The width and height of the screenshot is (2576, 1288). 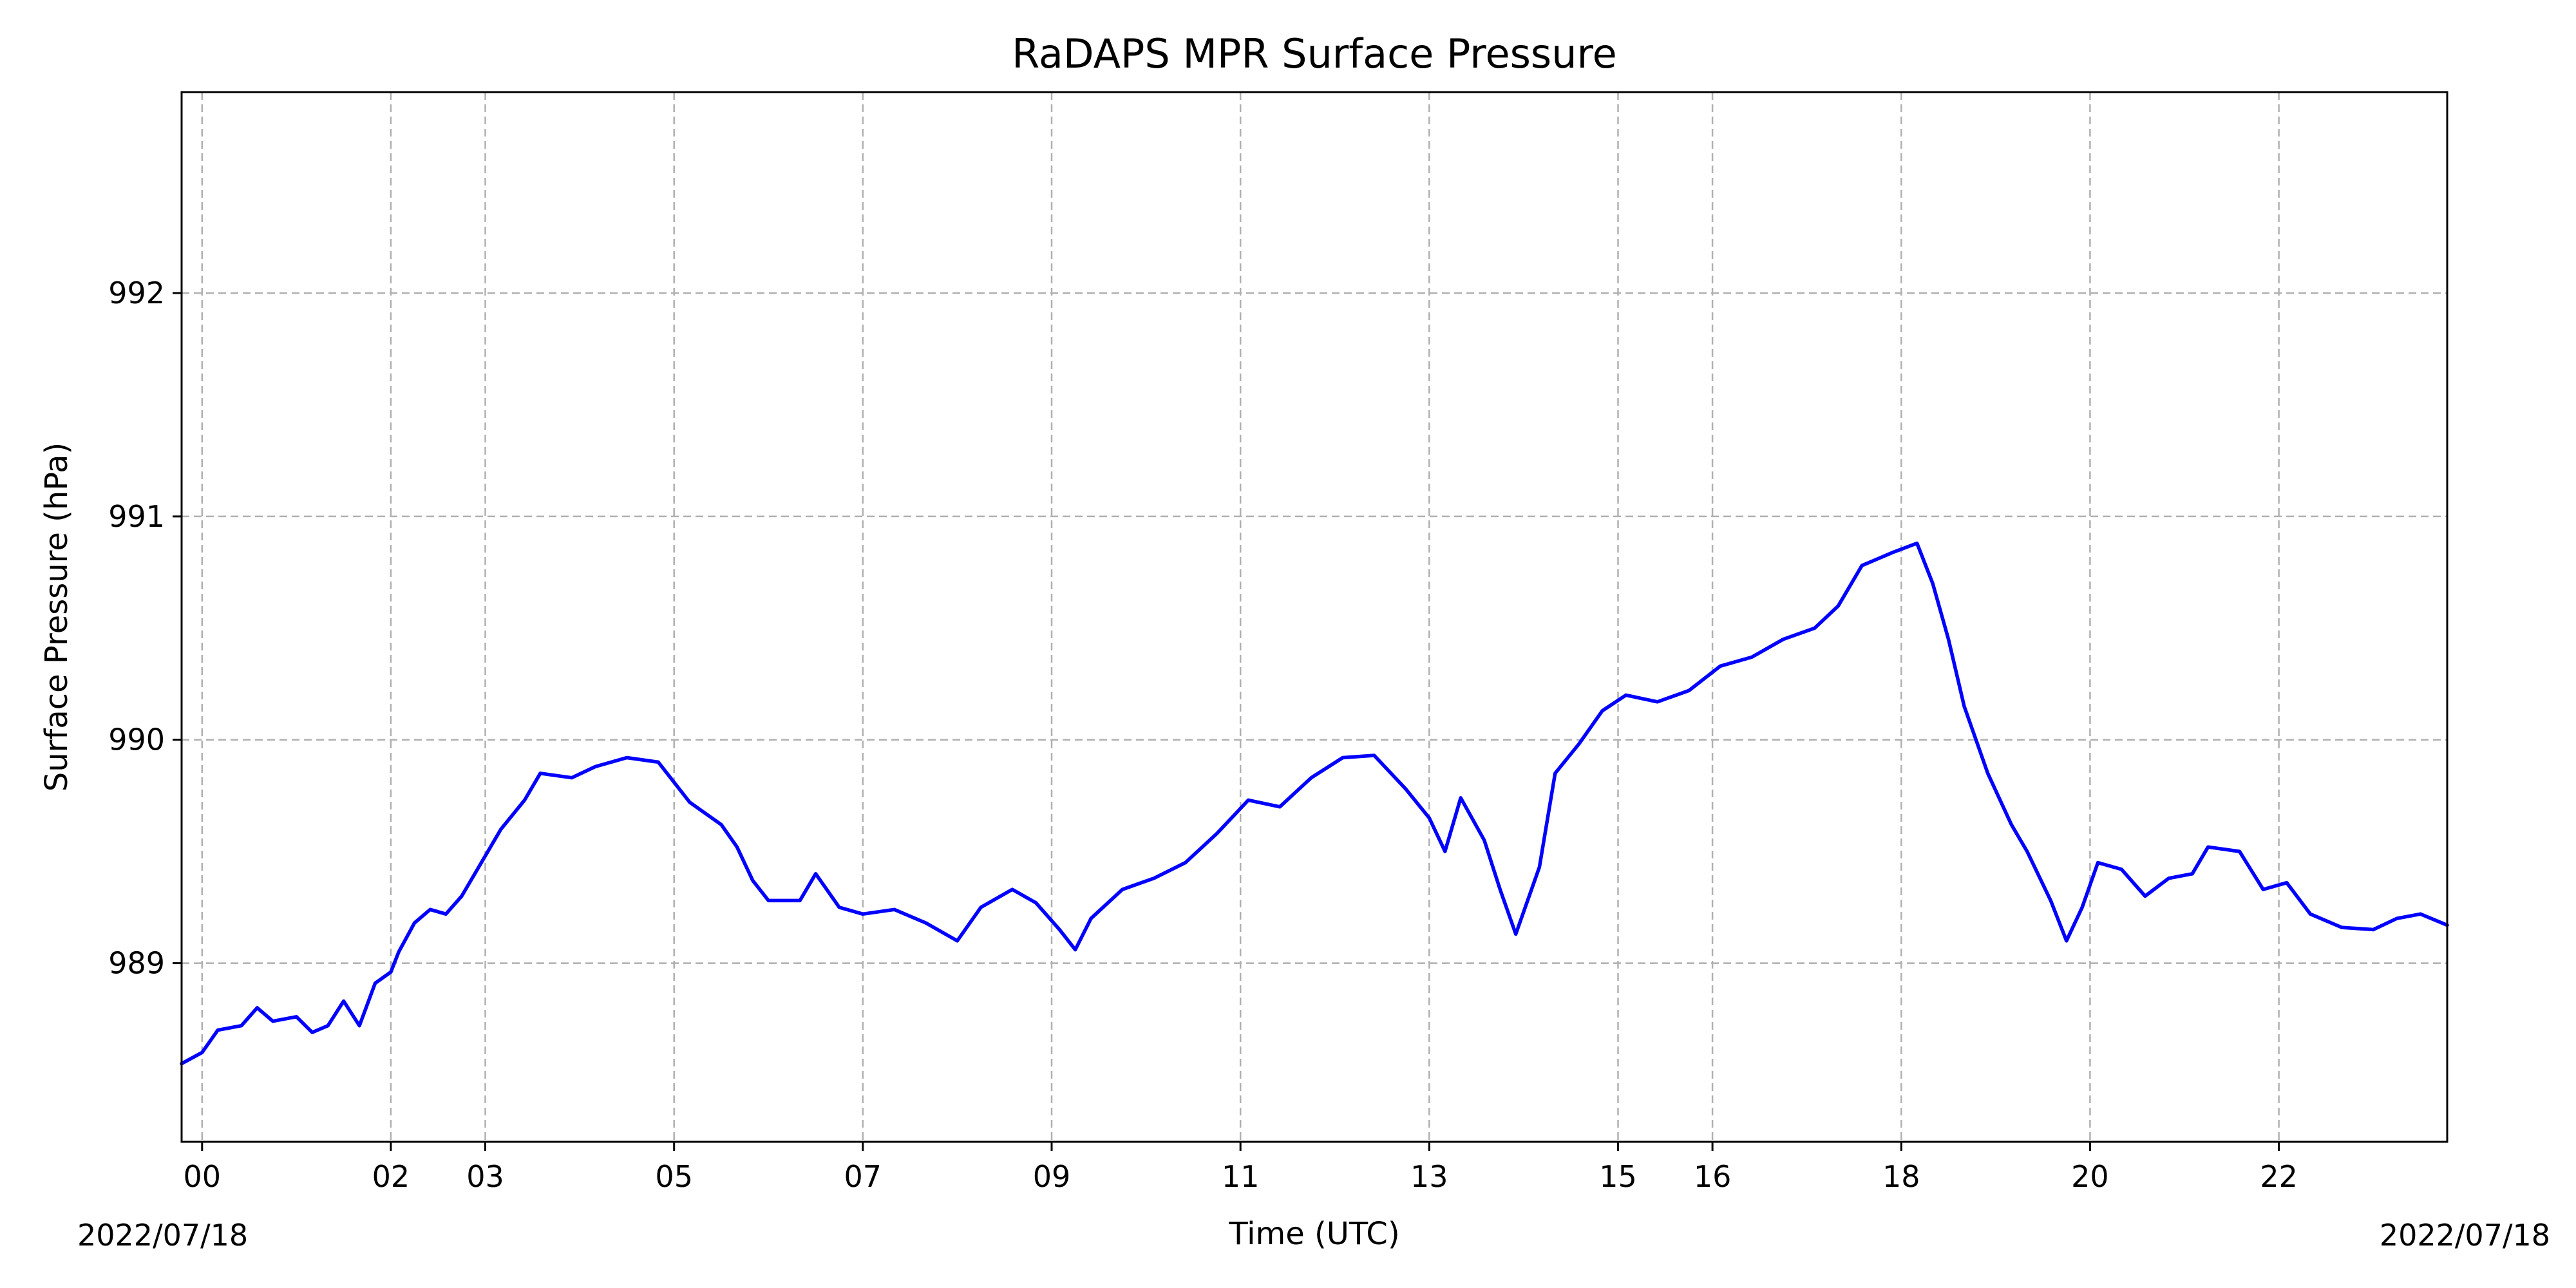 I want to click on x-tick-label: 16, so click(x=1713, y=1176).